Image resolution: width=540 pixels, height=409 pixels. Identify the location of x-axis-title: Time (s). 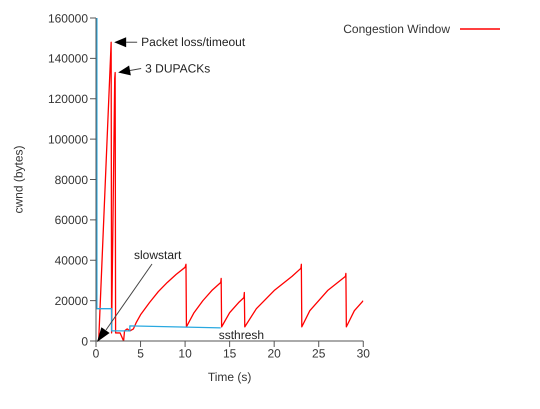
(230, 377).